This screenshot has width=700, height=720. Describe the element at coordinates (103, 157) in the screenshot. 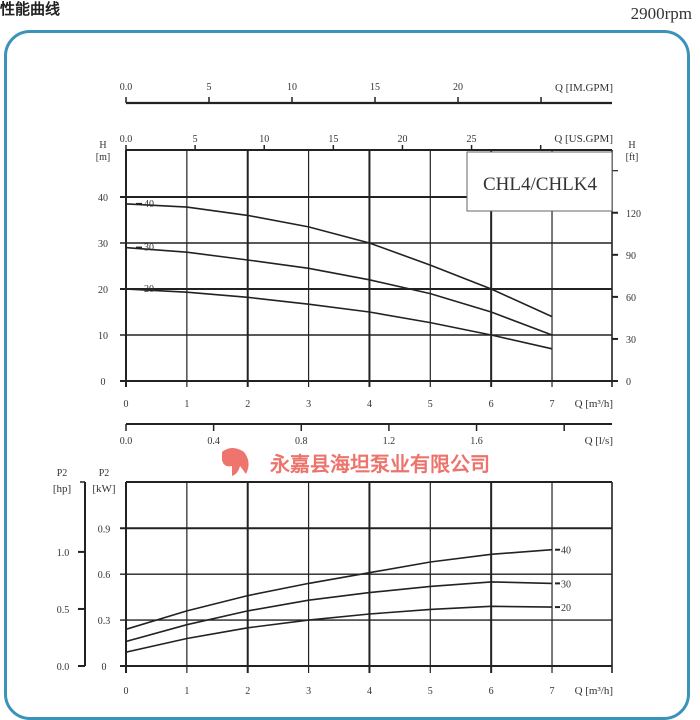

I see `y-axis-label-m-unit: [m]` at that location.